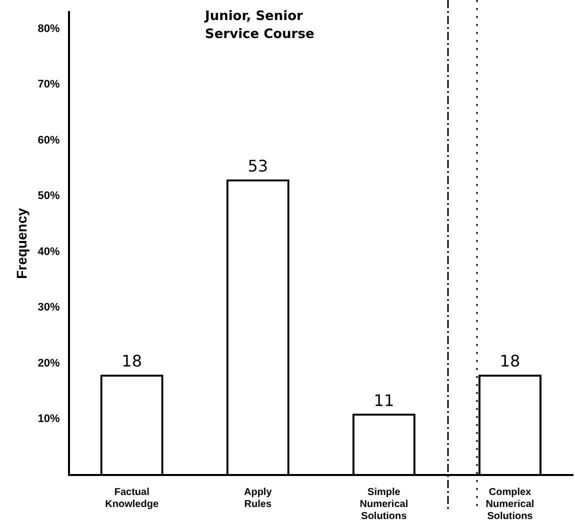 Image resolution: width=575 pixels, height=529 pixels. What do you see at coordinates (49, 84) in the screenshot?
I see `y-tick-label: 70%` at bounding box center [49, 84].